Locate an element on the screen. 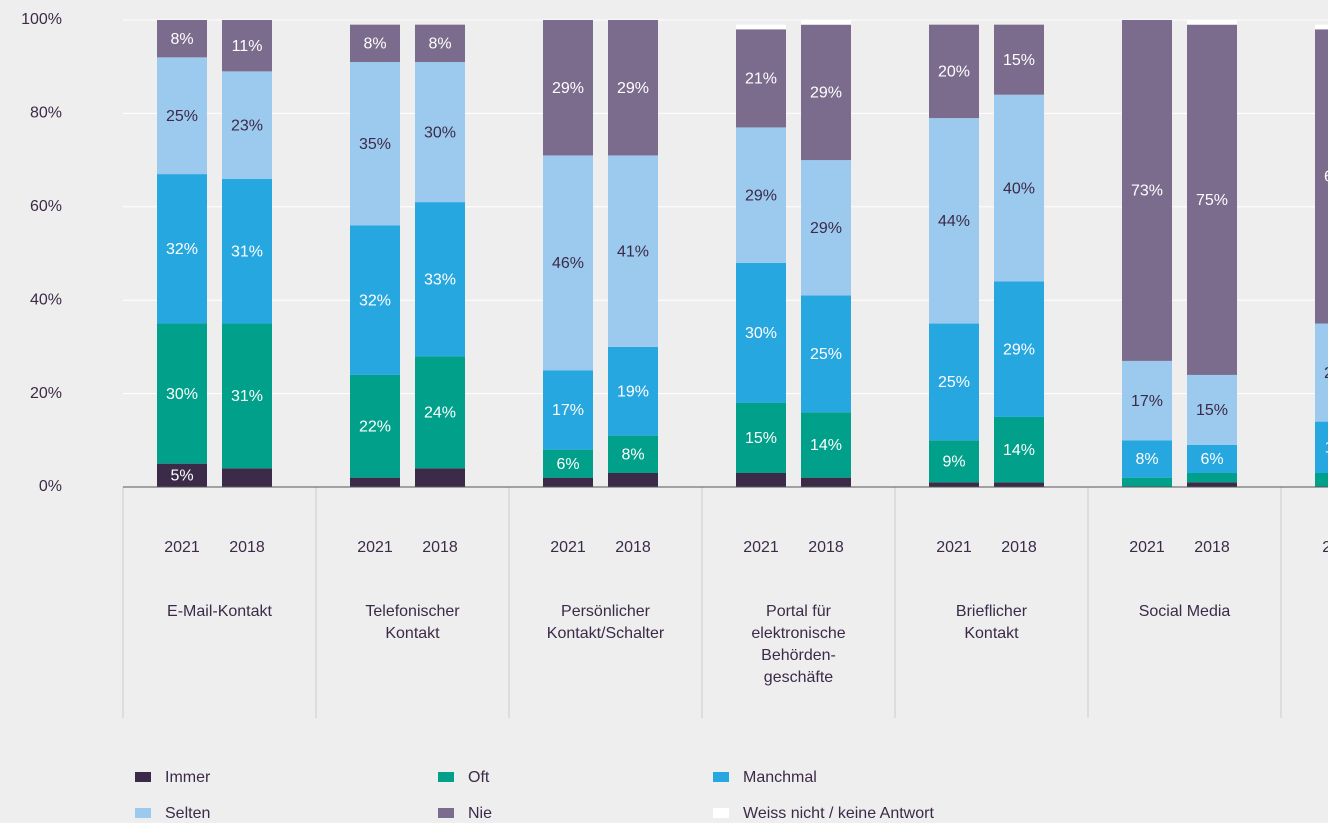 The image size is (1328, 823). value-label: 6% is located at coordinates (567, 464).